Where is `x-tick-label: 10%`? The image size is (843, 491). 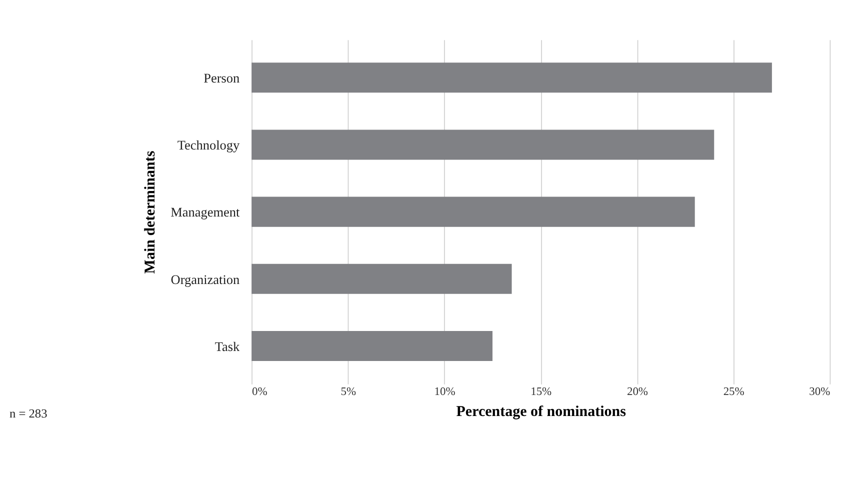
x-tick-label: 10% is located at coordinates (445, 392).